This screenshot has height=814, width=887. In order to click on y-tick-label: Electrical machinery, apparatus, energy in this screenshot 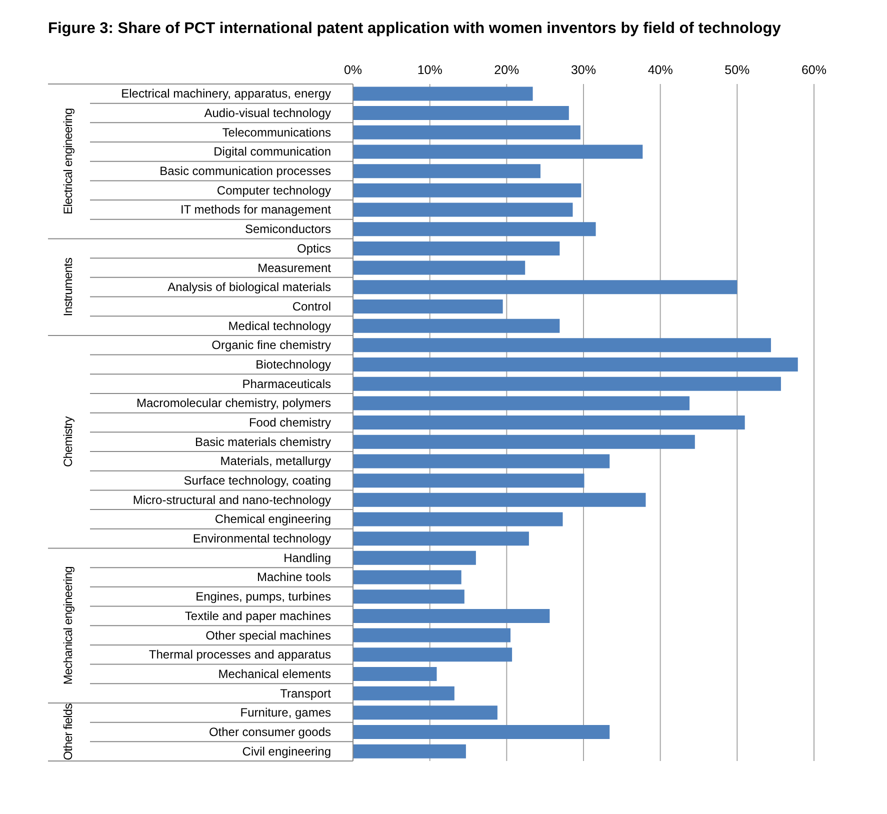, I will do `click(226, 93)`.